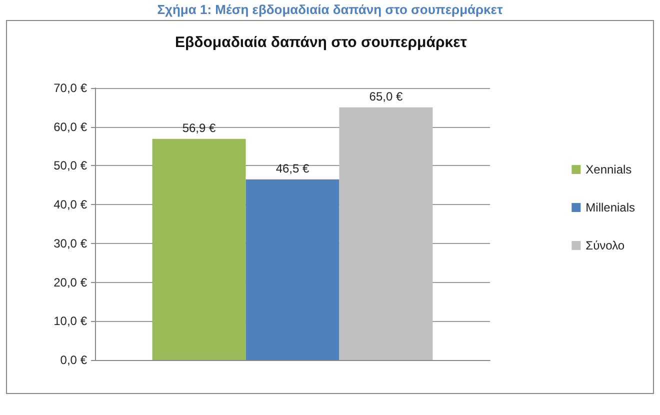 This screenshot has height=415, width=660. What do you see at coordinates (293, 168) in the screenshot?
I see `data-label: 46,5 €` at bounding box center [293, 168].